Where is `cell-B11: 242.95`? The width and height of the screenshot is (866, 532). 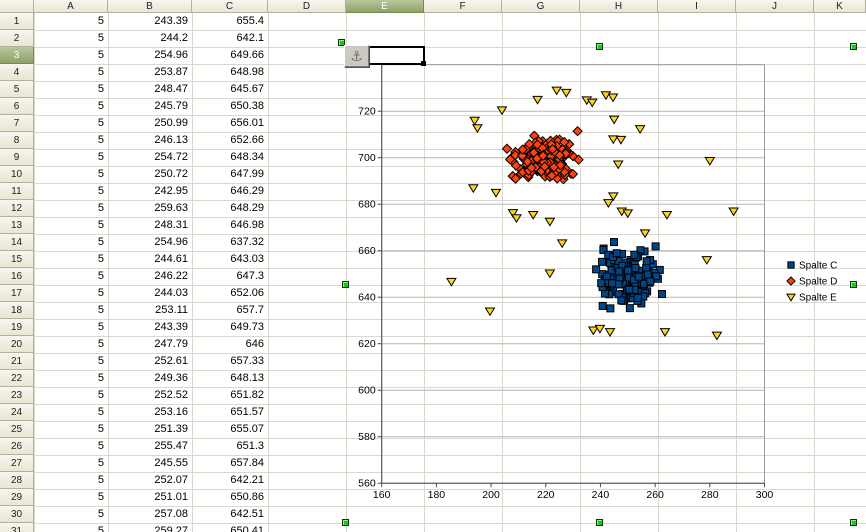 cell-B11: 242.95 is located at coordinates (171, 191).